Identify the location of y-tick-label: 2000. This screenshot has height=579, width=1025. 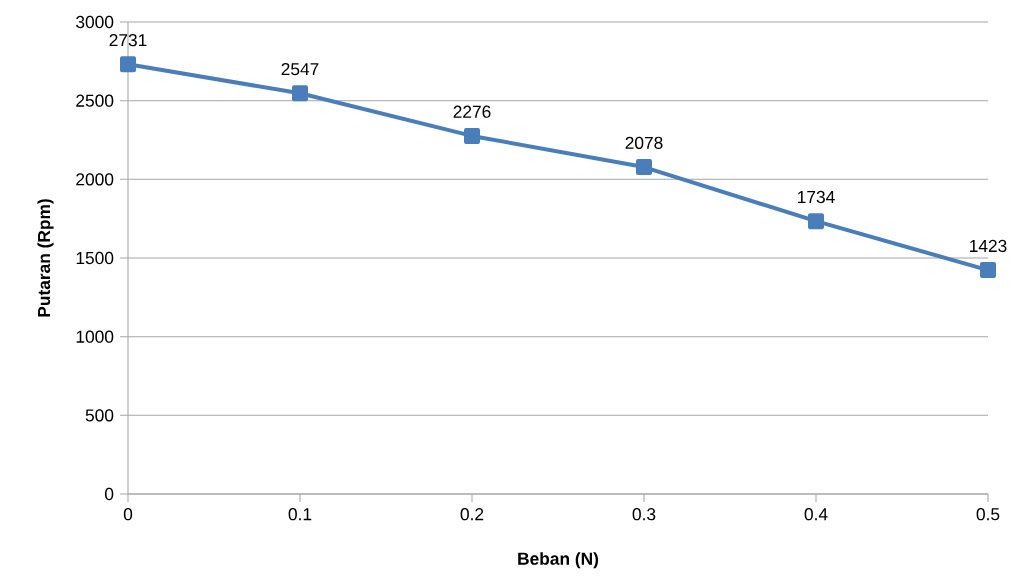
(95, 179).